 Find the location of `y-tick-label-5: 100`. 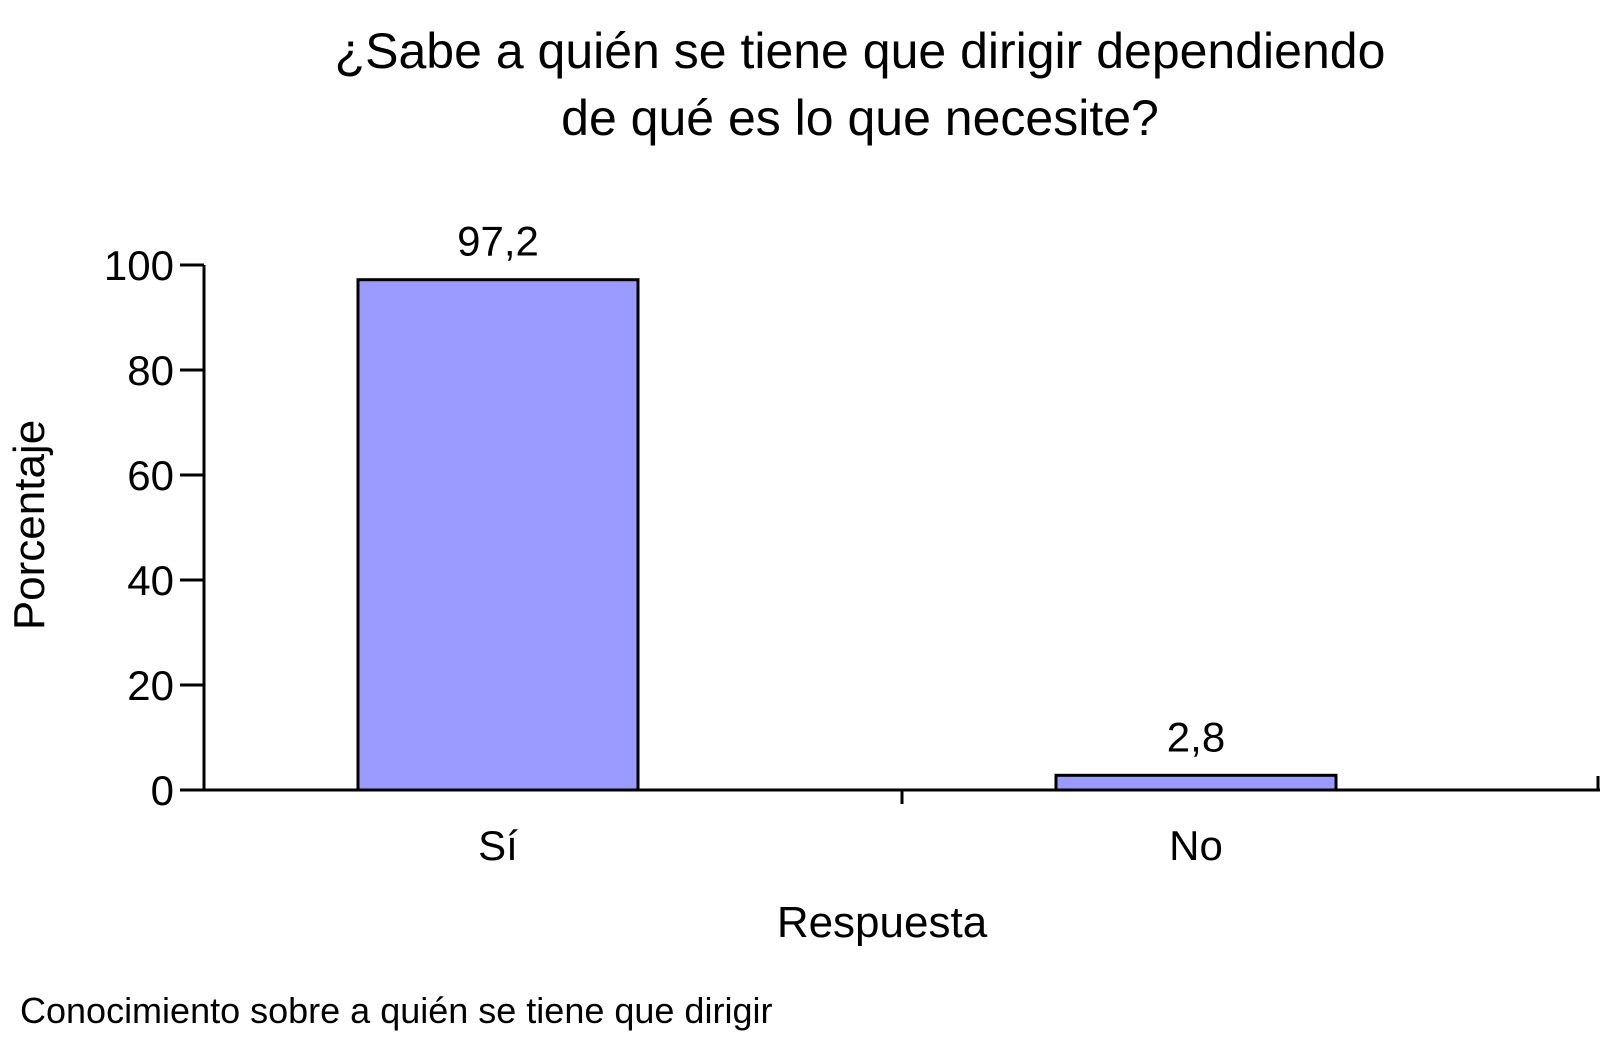

y-tick-label-5: 100 is located at coordinates (139, 265).